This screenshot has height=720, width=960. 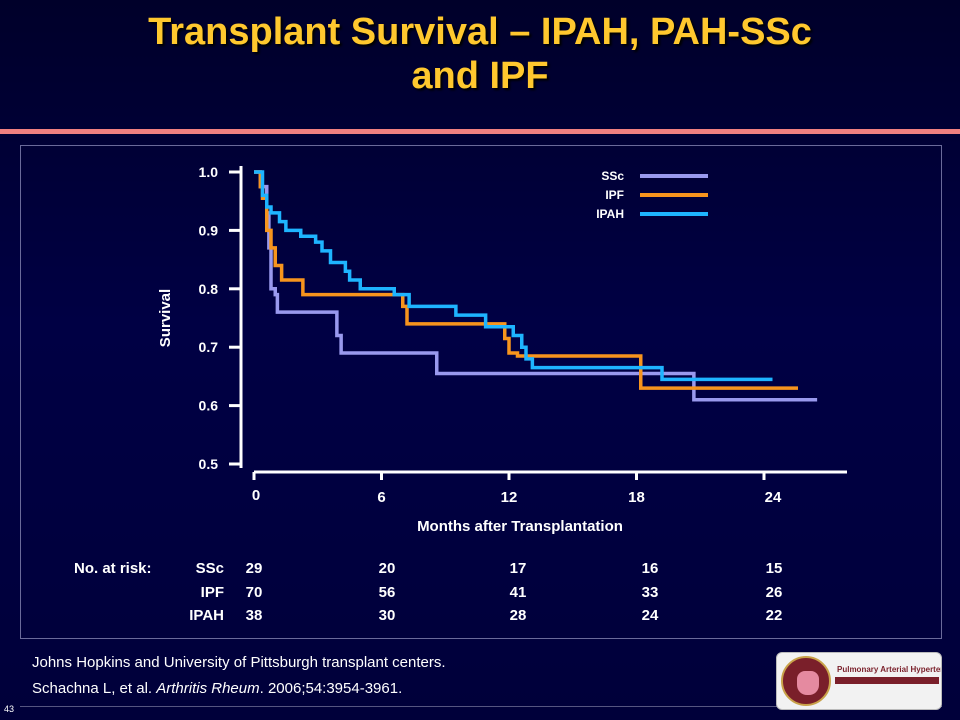 I want to click on risk-table-header: No. at risk:, so click(x=113, y=568).